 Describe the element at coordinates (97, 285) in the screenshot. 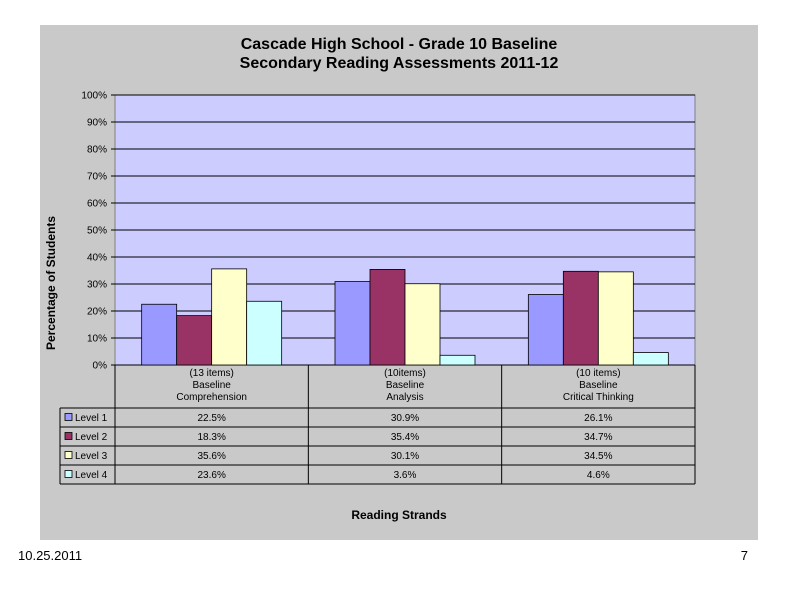

I see `y-tick-label: 30%` at that location.